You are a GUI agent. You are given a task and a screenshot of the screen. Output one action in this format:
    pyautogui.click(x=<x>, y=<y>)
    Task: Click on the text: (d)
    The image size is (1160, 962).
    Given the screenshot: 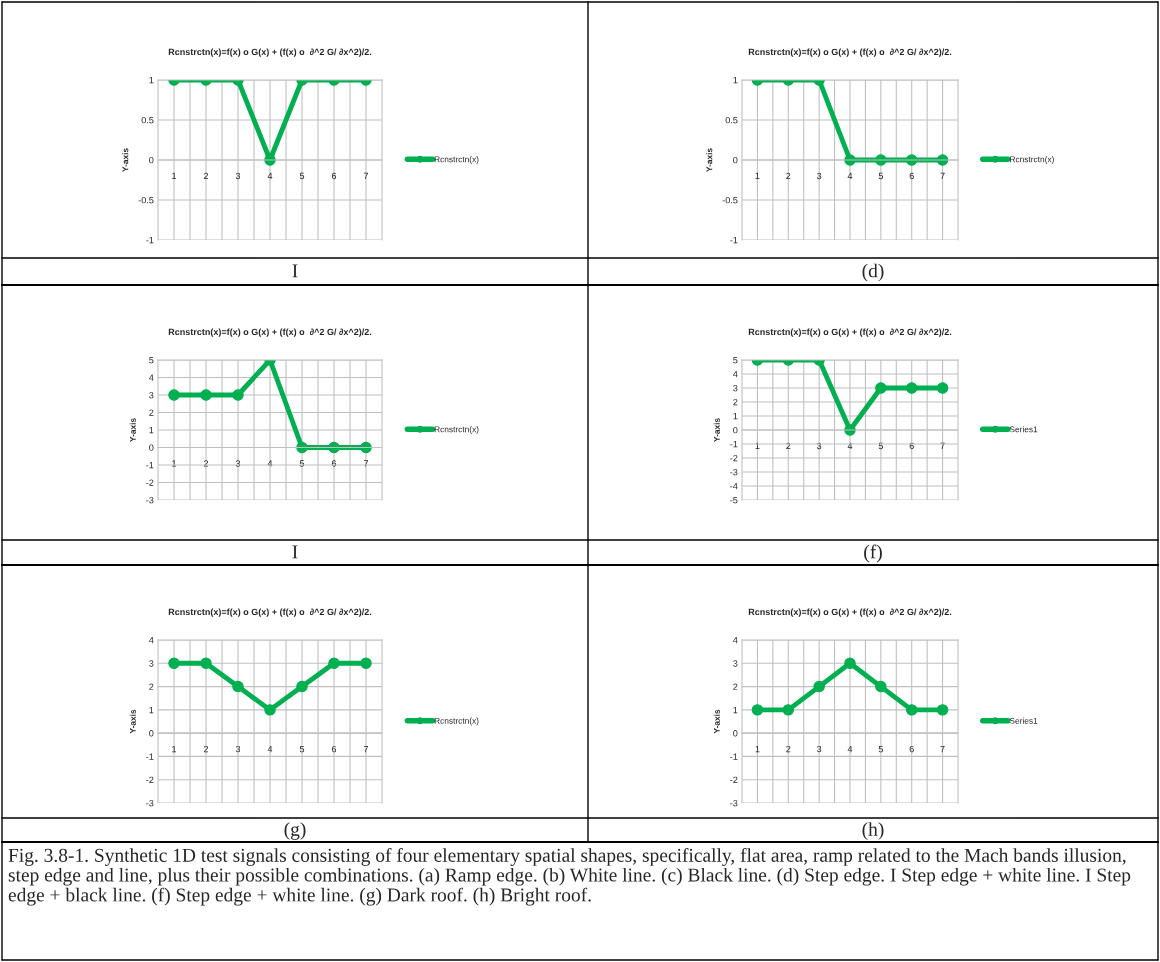 What is the action you would take?
    pyautogui.click(x=873, y=272)
    